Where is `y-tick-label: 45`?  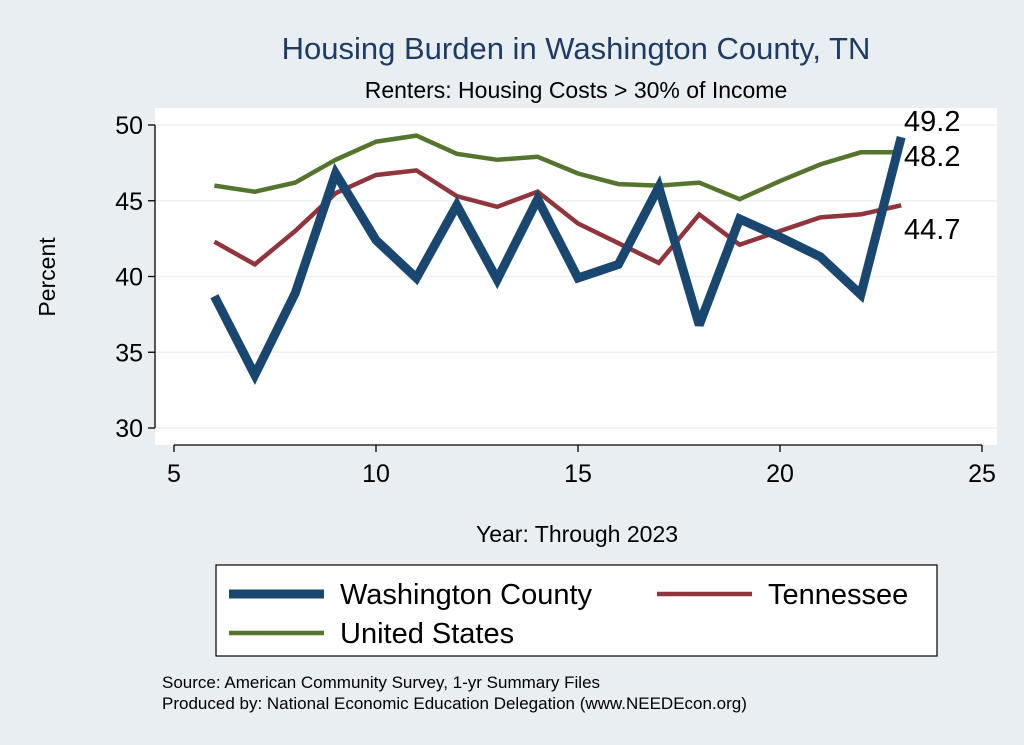 y-tick-label: 45 is located at coordinates (129, 202).